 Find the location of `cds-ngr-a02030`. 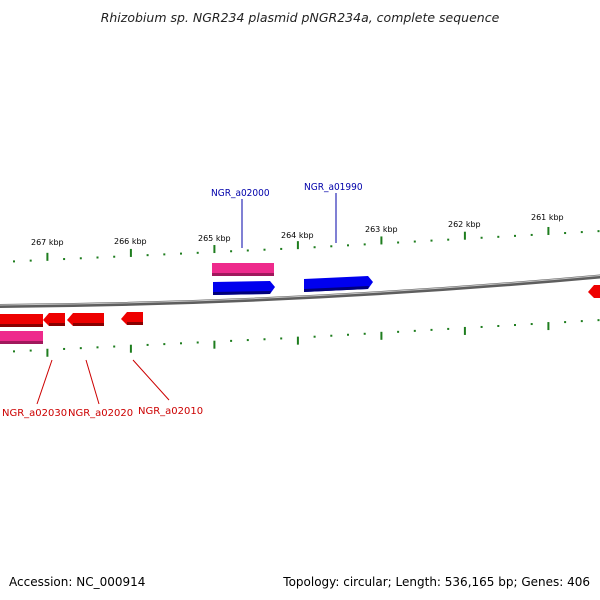

cds-ngr-a02030 is located at coordinates (21, 320).